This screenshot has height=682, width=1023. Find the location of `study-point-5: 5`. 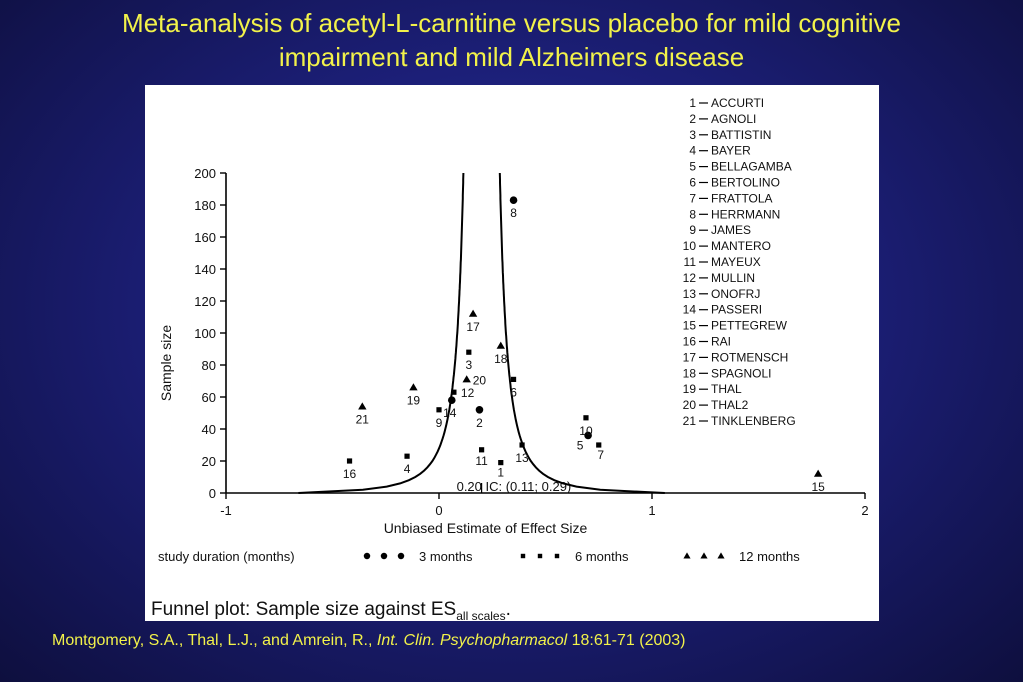

study-point-5: 5 is located at coordinates (584, 441).